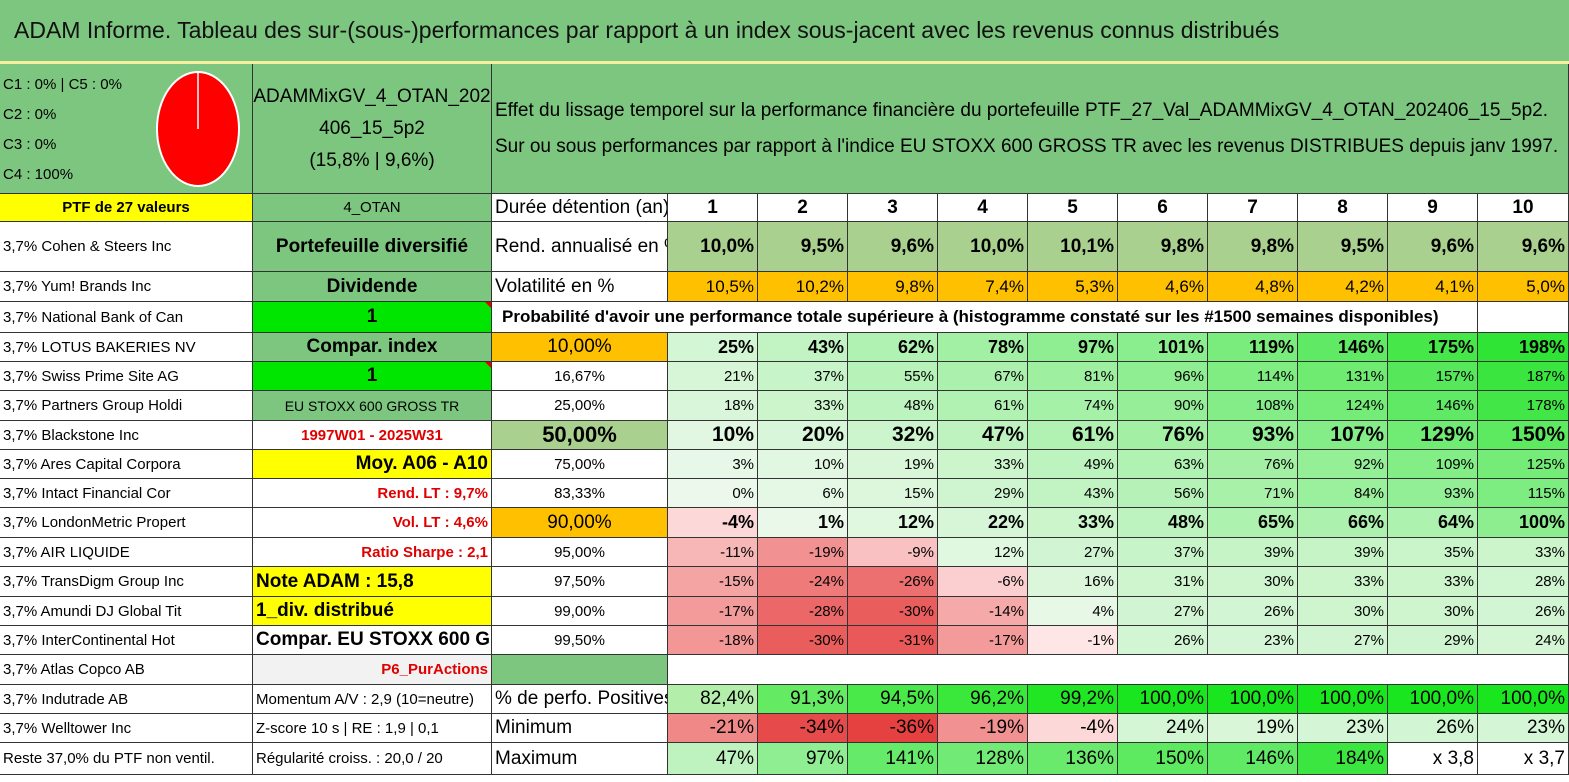 The width and height of the screenshot is (1569, 782). What do you see at coordinates (372, 759) in the screenshot?
I see `info-cell: Régularité croiss. : 20,0 / 20` at bounding box center [372, 759].